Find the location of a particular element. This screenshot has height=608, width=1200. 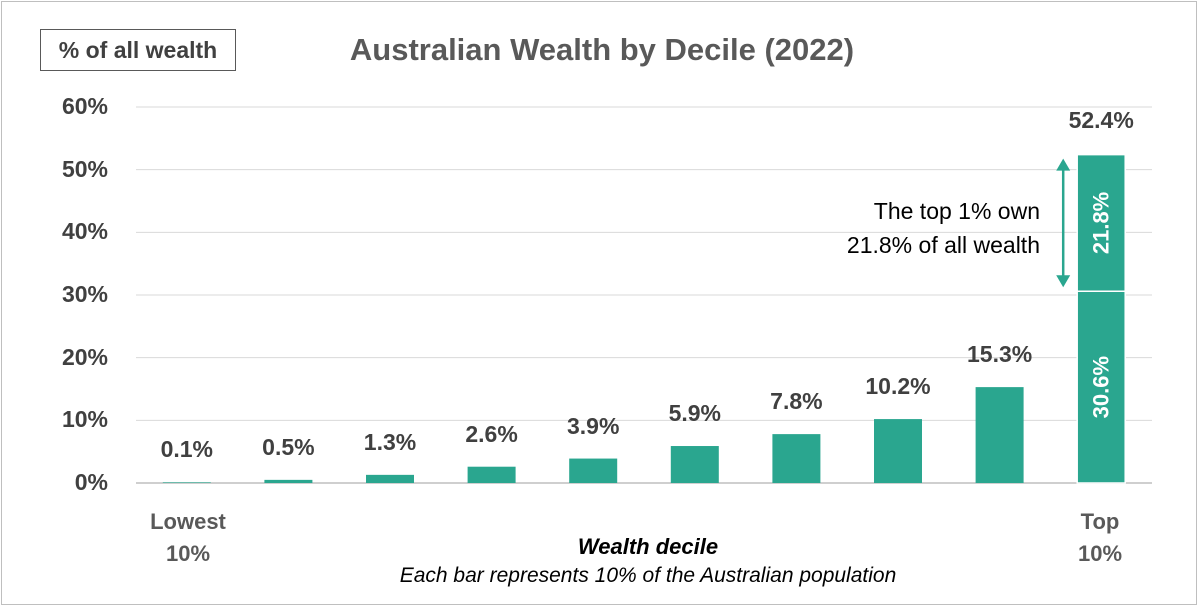

y-tick-label: 30% is located at coordinates (84, 294).